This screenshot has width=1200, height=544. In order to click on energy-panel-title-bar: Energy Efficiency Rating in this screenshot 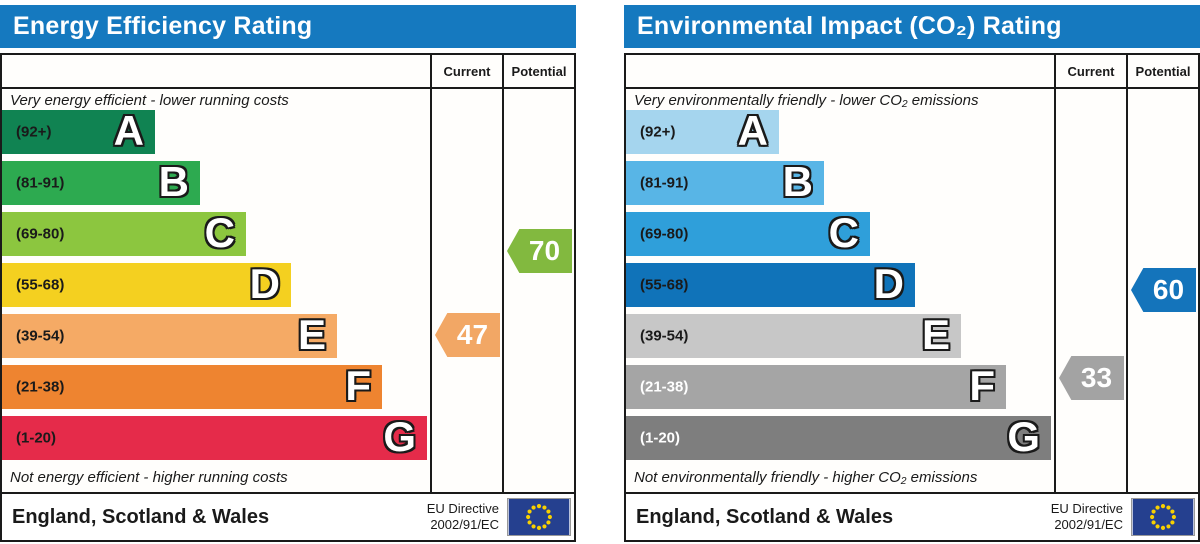, I will do `click(288, 26)`.